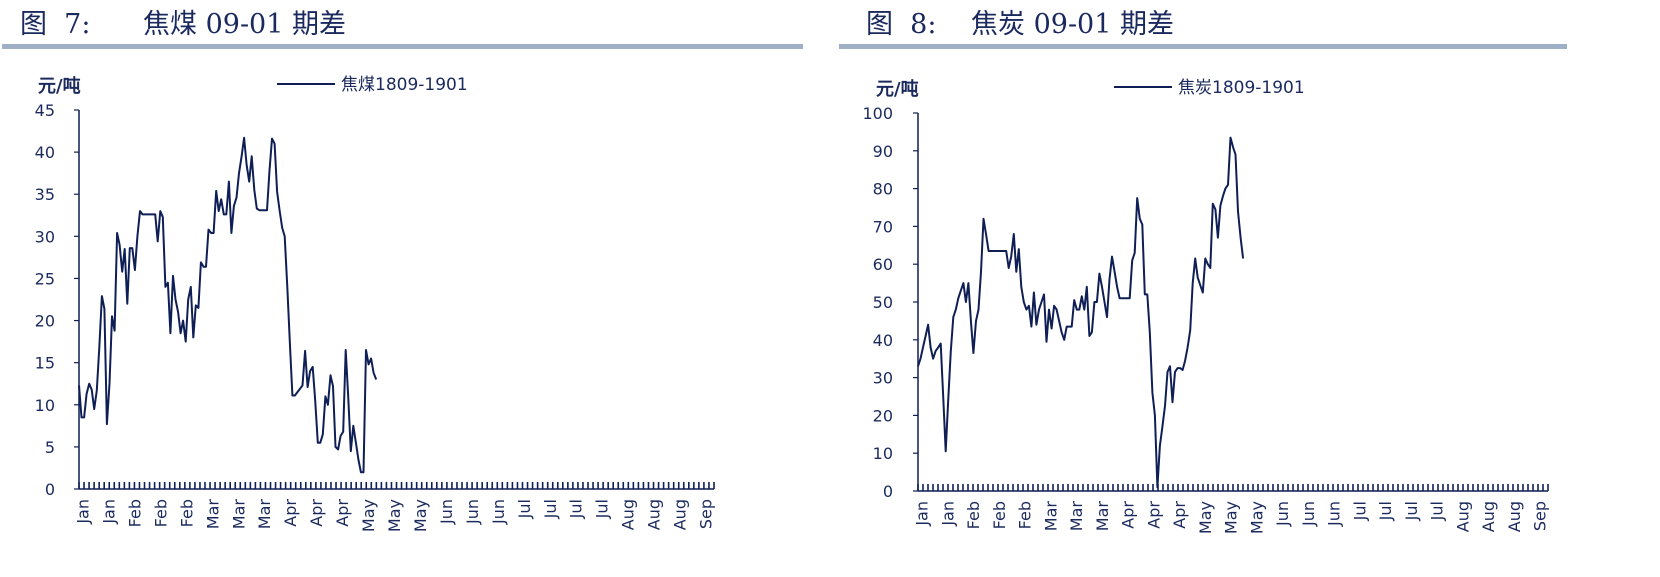 This screenshot has width=1660, height=577. Describe the element at coordinates (883, 302) in the screenshot. I see `y-tick-label: 50` at that location.